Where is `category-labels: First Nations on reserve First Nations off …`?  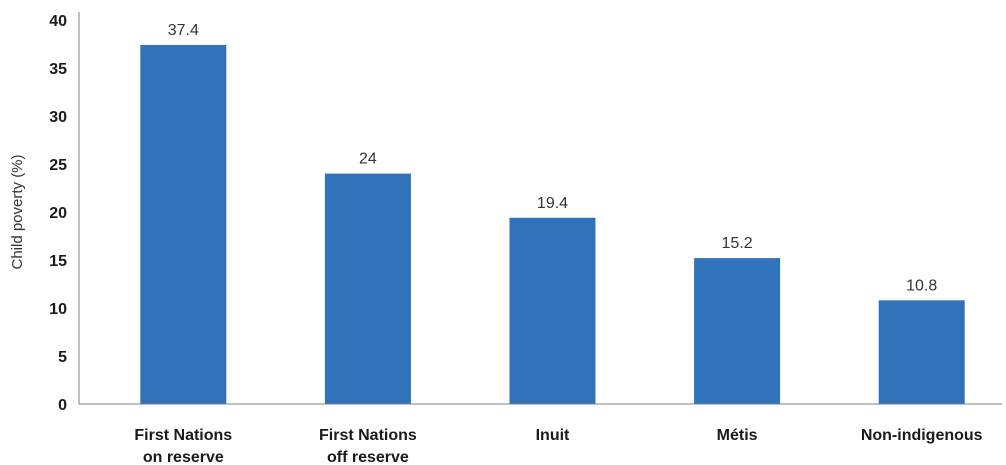 category-labels: First Nations on reserve First Nations off … is located at coordinates (558, 446).